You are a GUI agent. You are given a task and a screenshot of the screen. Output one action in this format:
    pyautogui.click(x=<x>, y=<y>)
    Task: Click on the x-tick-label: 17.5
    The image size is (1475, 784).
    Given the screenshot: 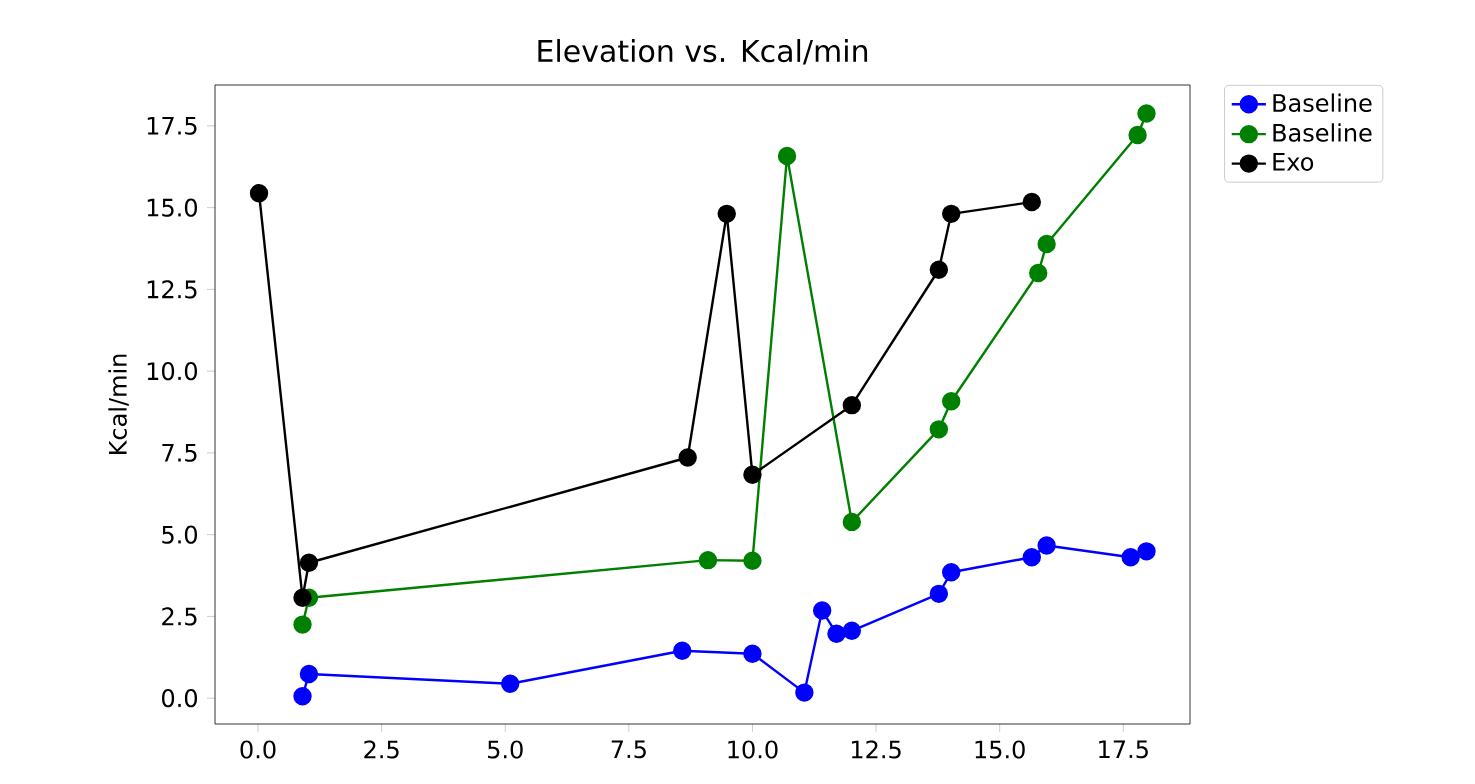 What is the action you would take?
    pyautogui.click(x=1123, y=749)
    